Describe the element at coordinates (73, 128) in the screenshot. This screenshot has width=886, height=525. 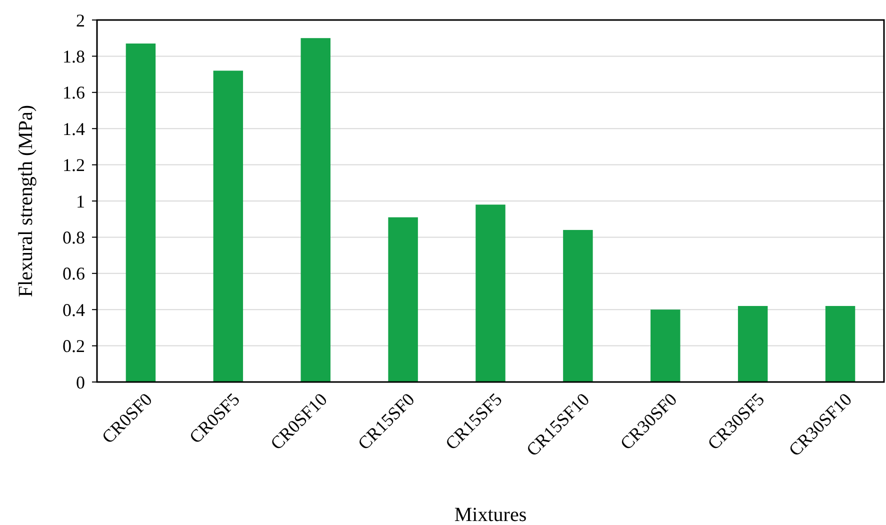
I see `y-tick-label: 1.4` at that location.